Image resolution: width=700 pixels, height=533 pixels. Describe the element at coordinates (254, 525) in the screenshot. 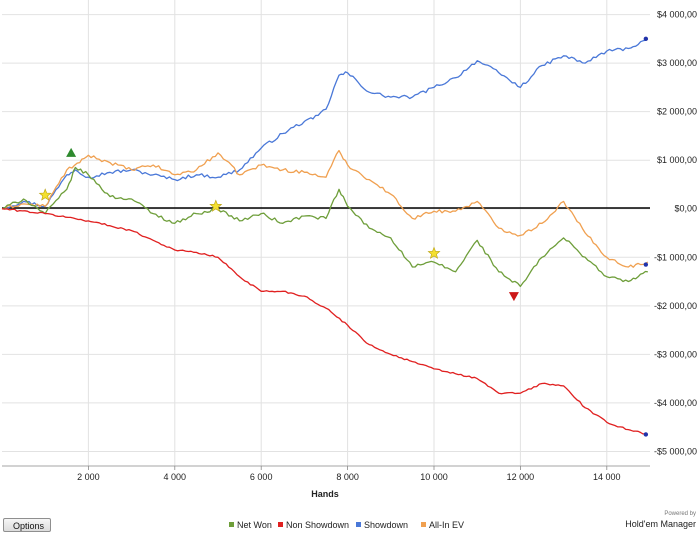

I see `legend-label: Net Won` at that location.